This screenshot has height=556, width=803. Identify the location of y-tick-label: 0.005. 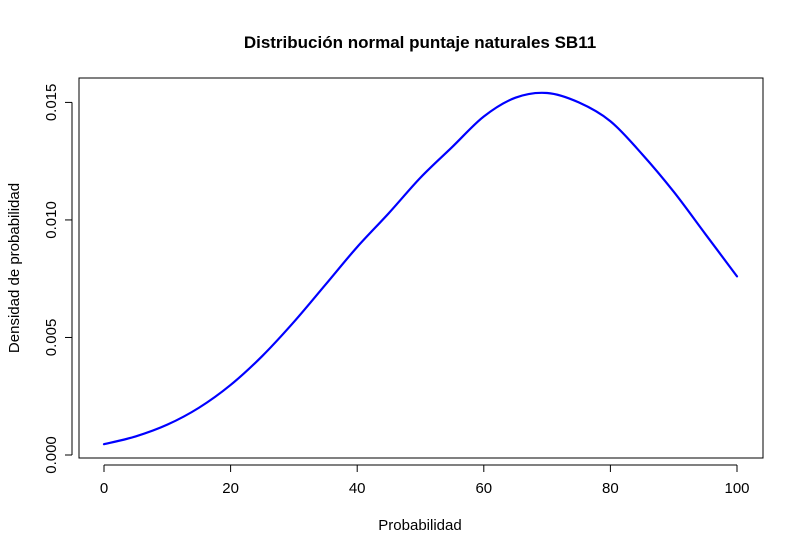
(51, 338).